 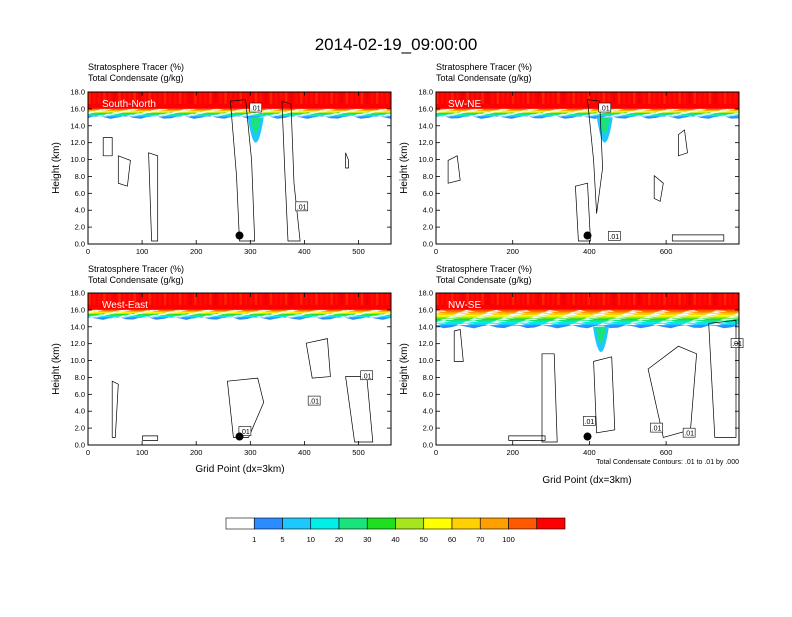 I want to click on tracer-band, so click(x=239, y=312).